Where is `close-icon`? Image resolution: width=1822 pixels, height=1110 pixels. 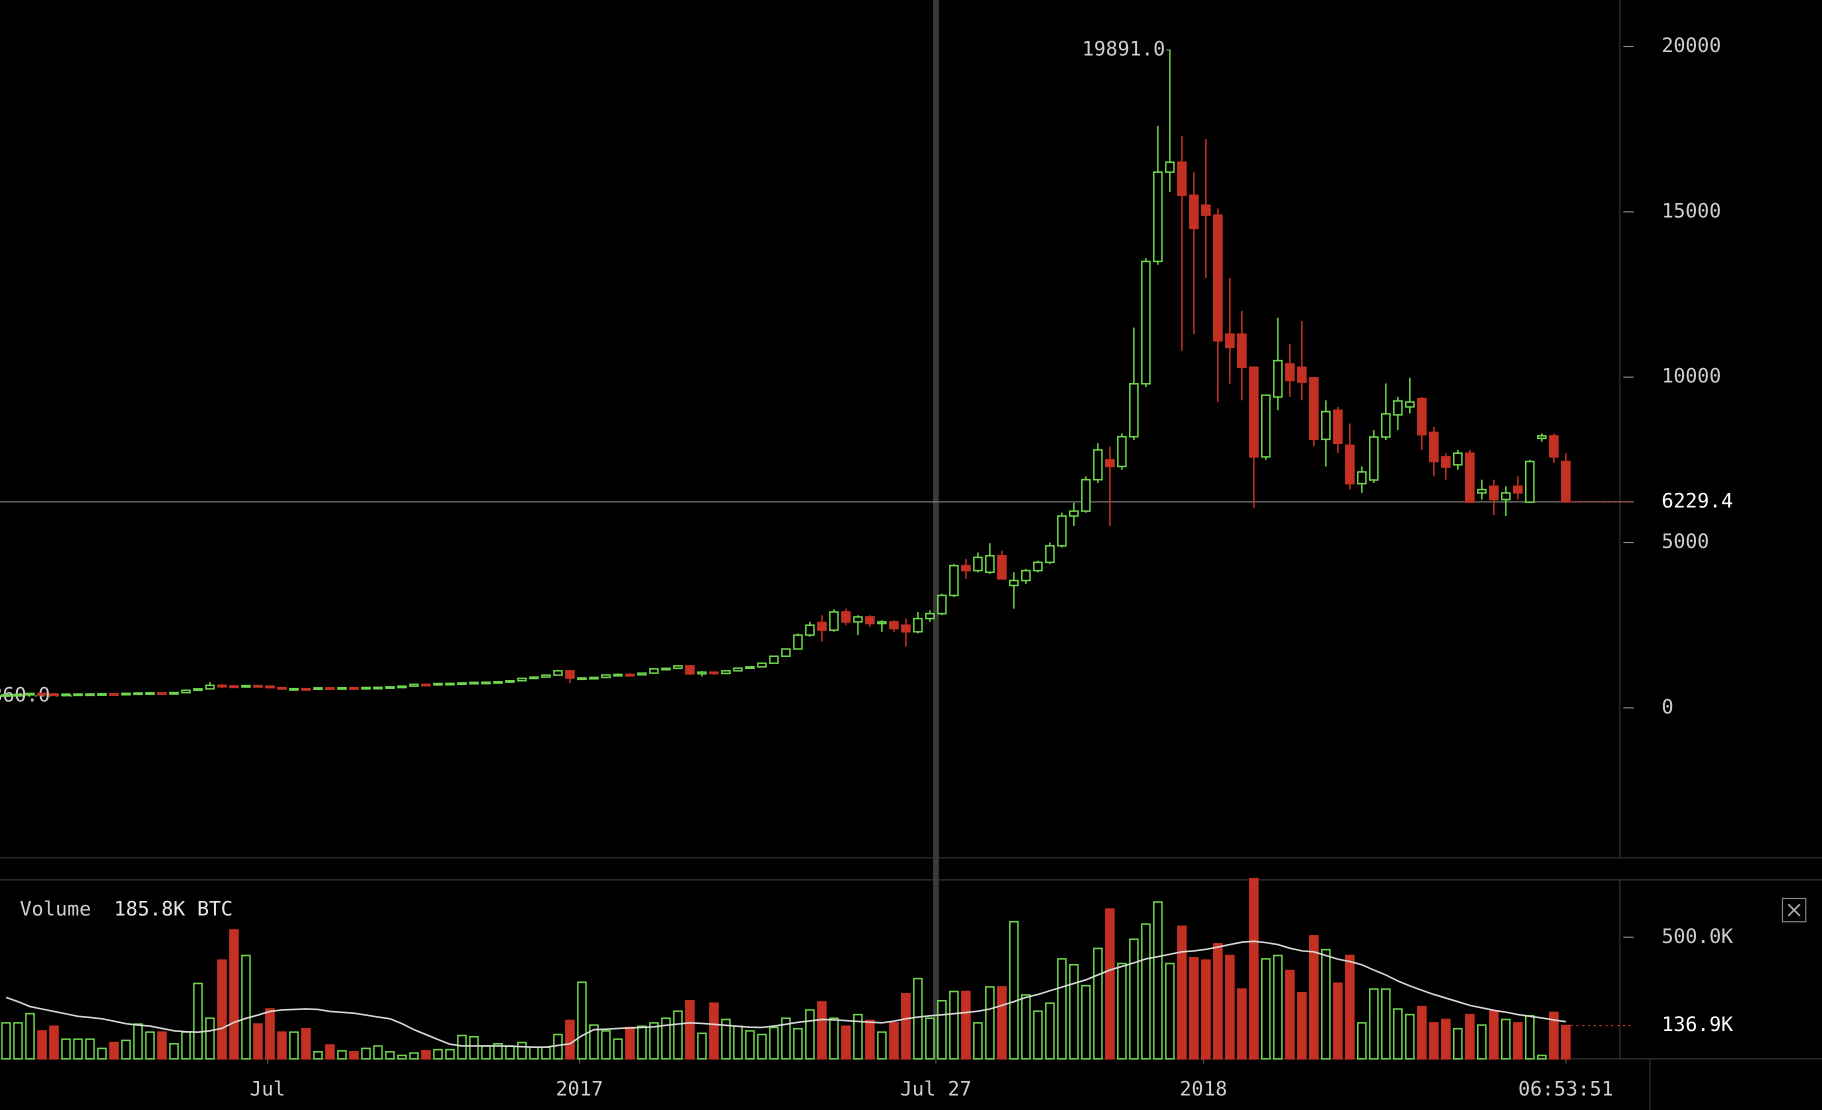
close-icon is located at coordinates (1794, 910).